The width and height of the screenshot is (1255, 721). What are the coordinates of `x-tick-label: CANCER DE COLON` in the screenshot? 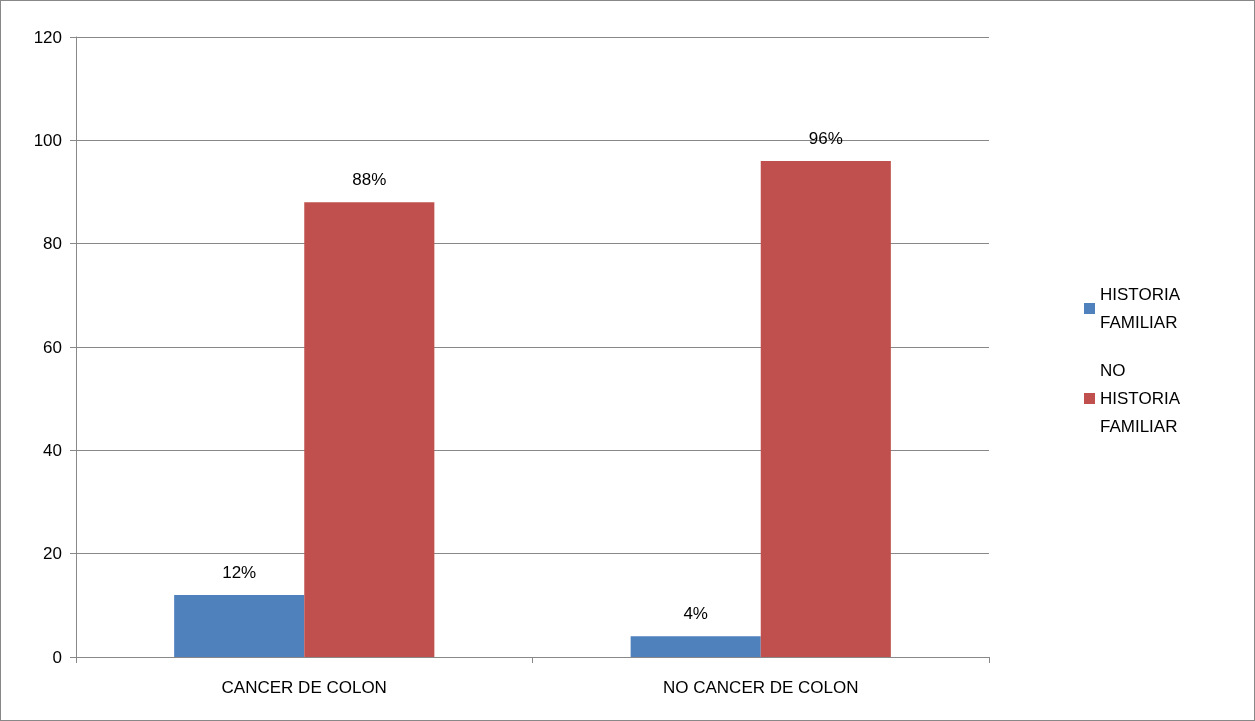 It's located at (304, 687).